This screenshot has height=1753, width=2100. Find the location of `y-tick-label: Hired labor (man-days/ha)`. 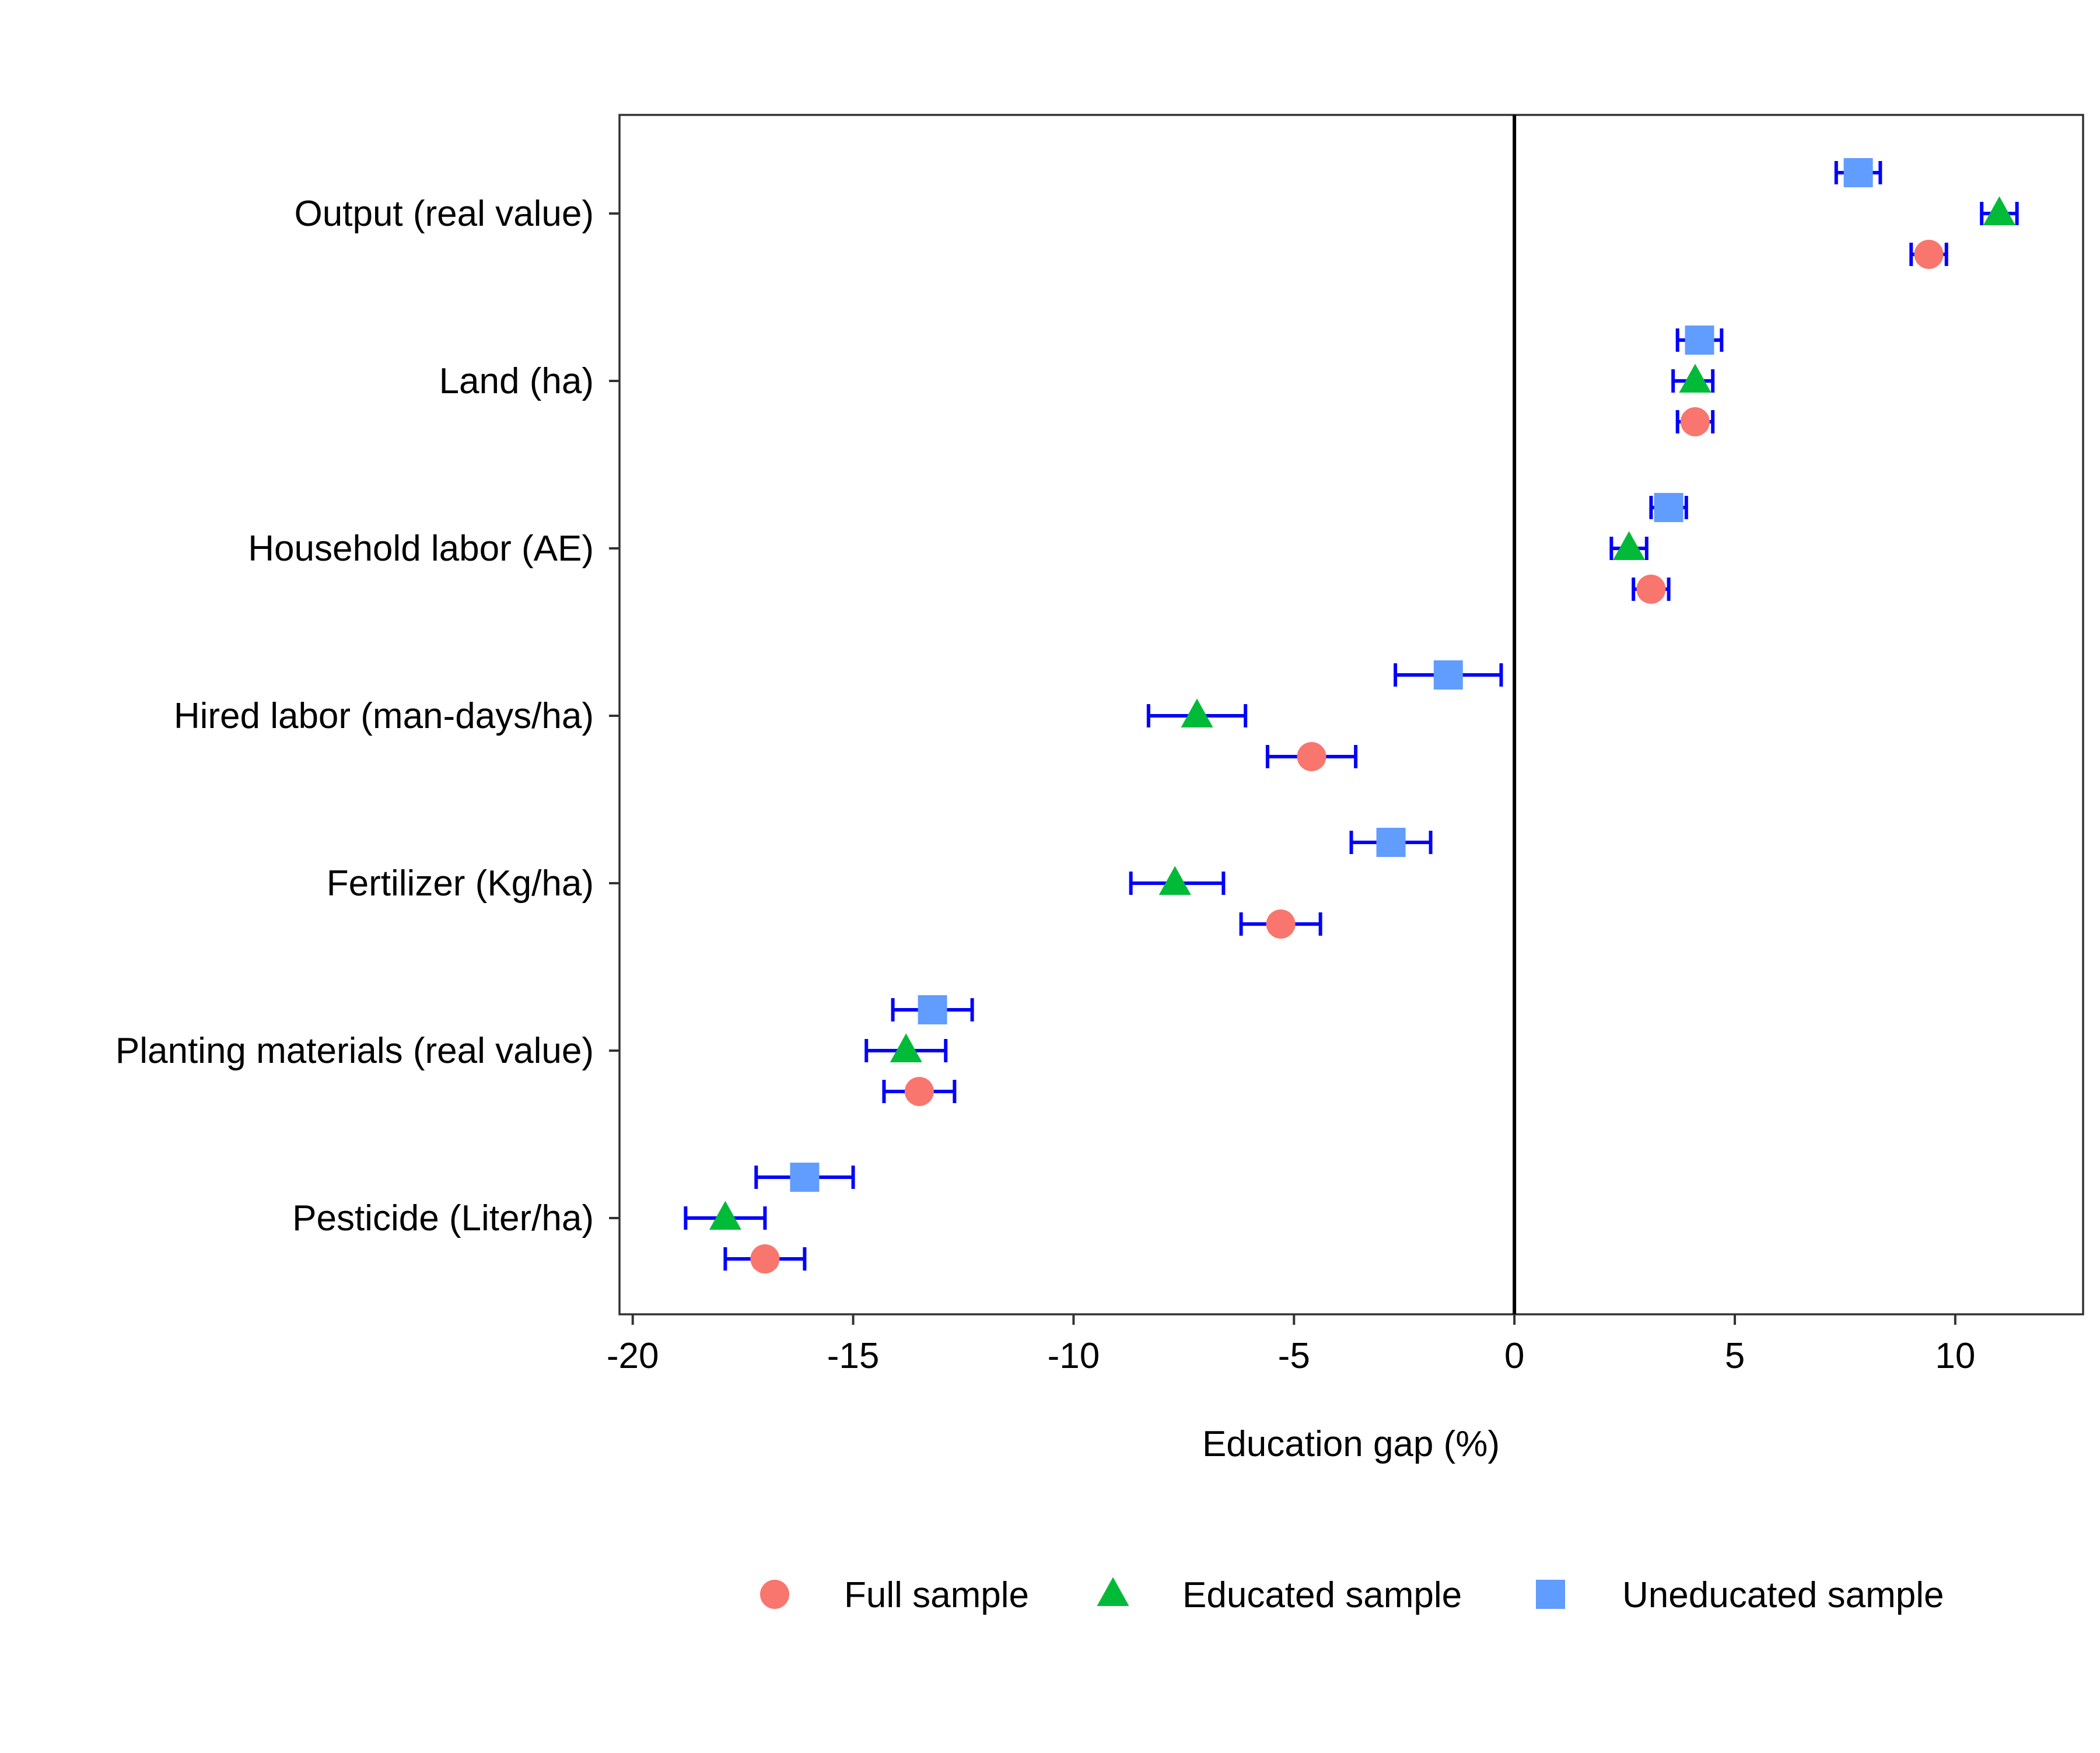

y-tick-label: Hired labor (man-days/ha) is located at coordinates (384, 716).